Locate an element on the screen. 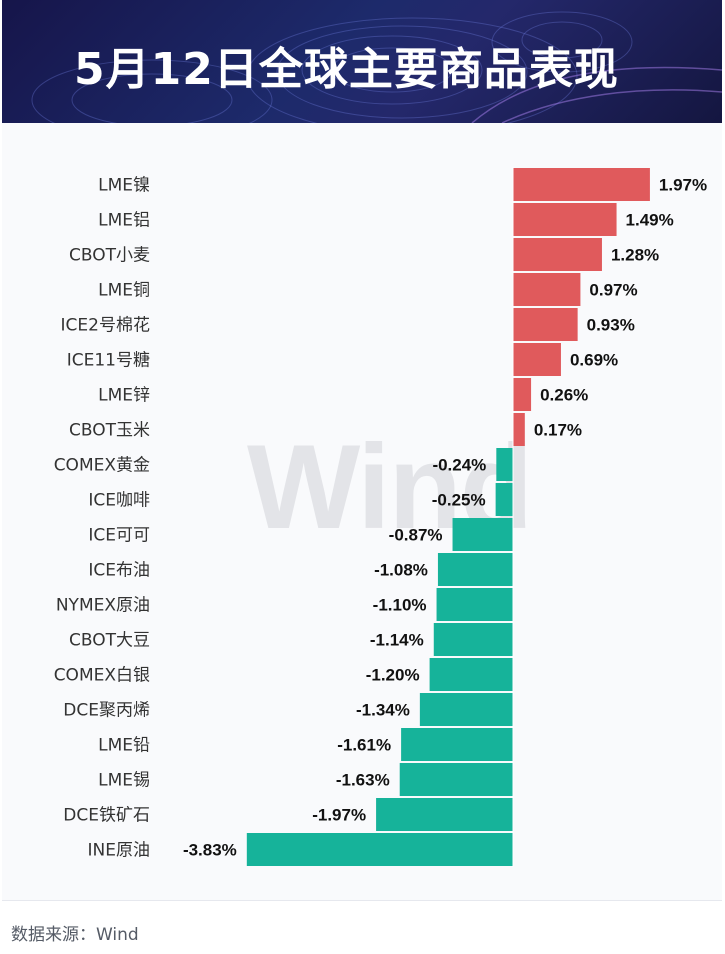 The image size is (725, 954). value-label: 0.17% is located at coordinates (558, 430).